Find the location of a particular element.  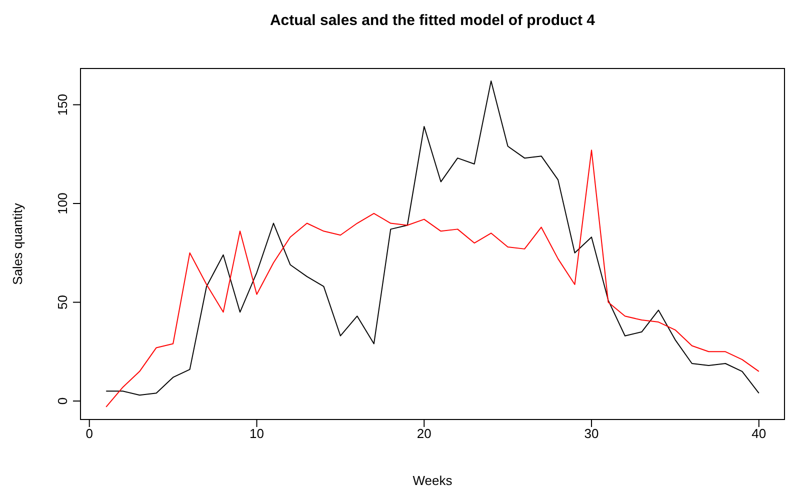

y-tick-label: 0 is located at coordinates (62, 401).